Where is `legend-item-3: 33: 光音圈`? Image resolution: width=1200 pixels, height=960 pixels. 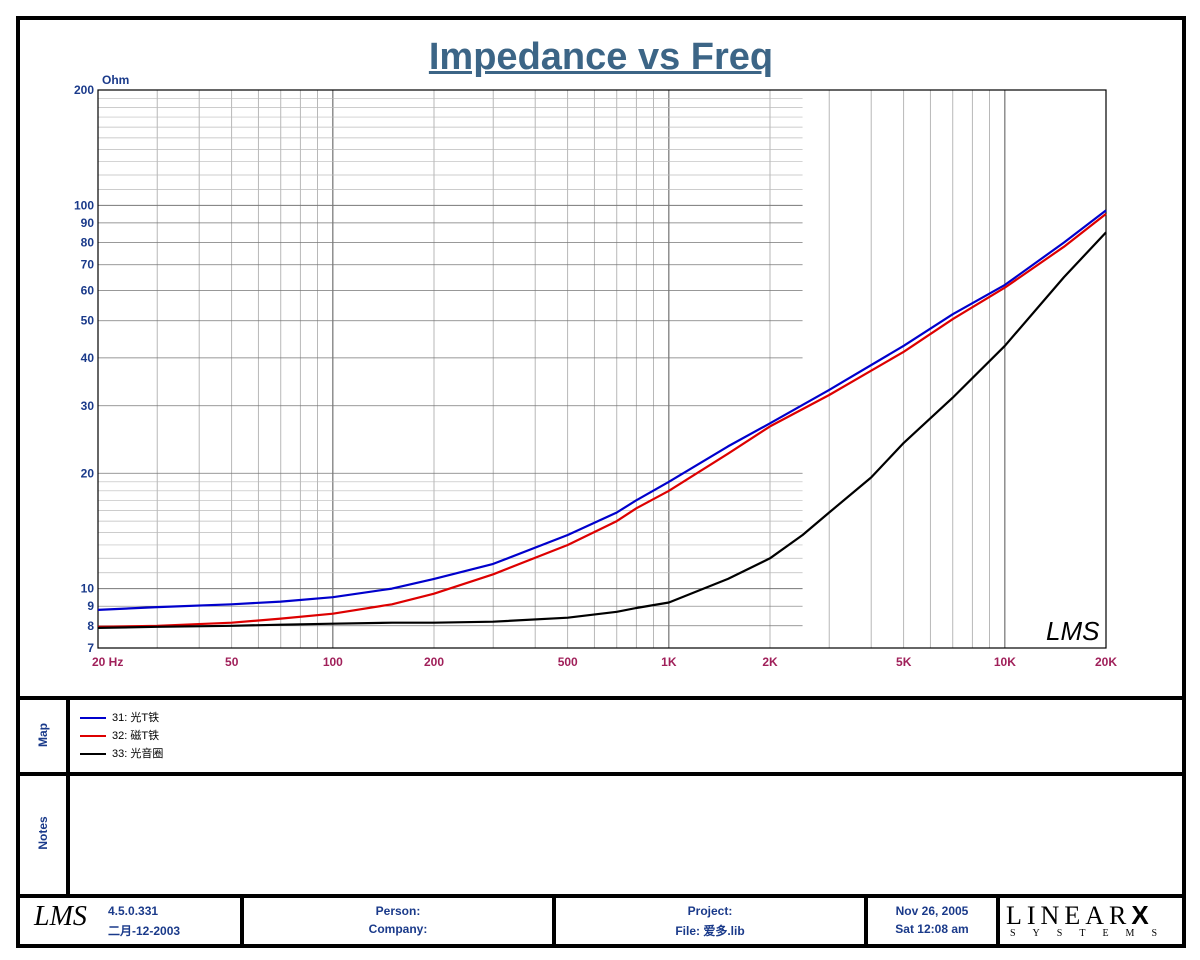
legend-item-3: 33: 光音圈 is located at coordinates (121, 754).